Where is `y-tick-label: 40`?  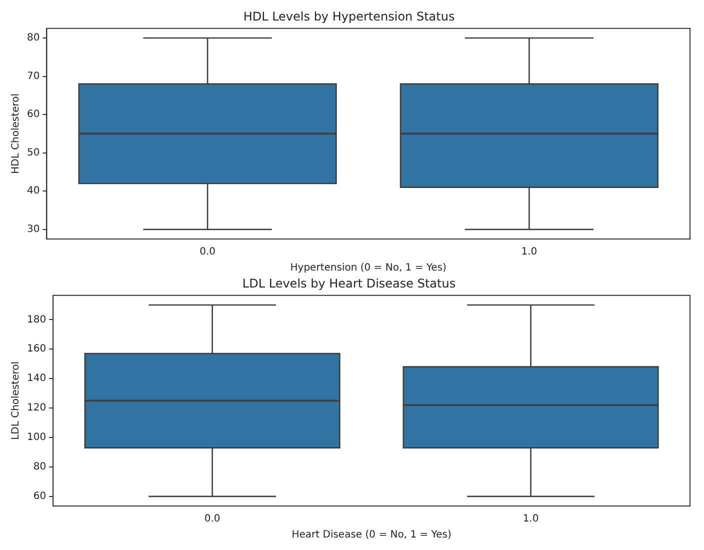 y-tick-label: 40 is located at coordinates (33, 191).